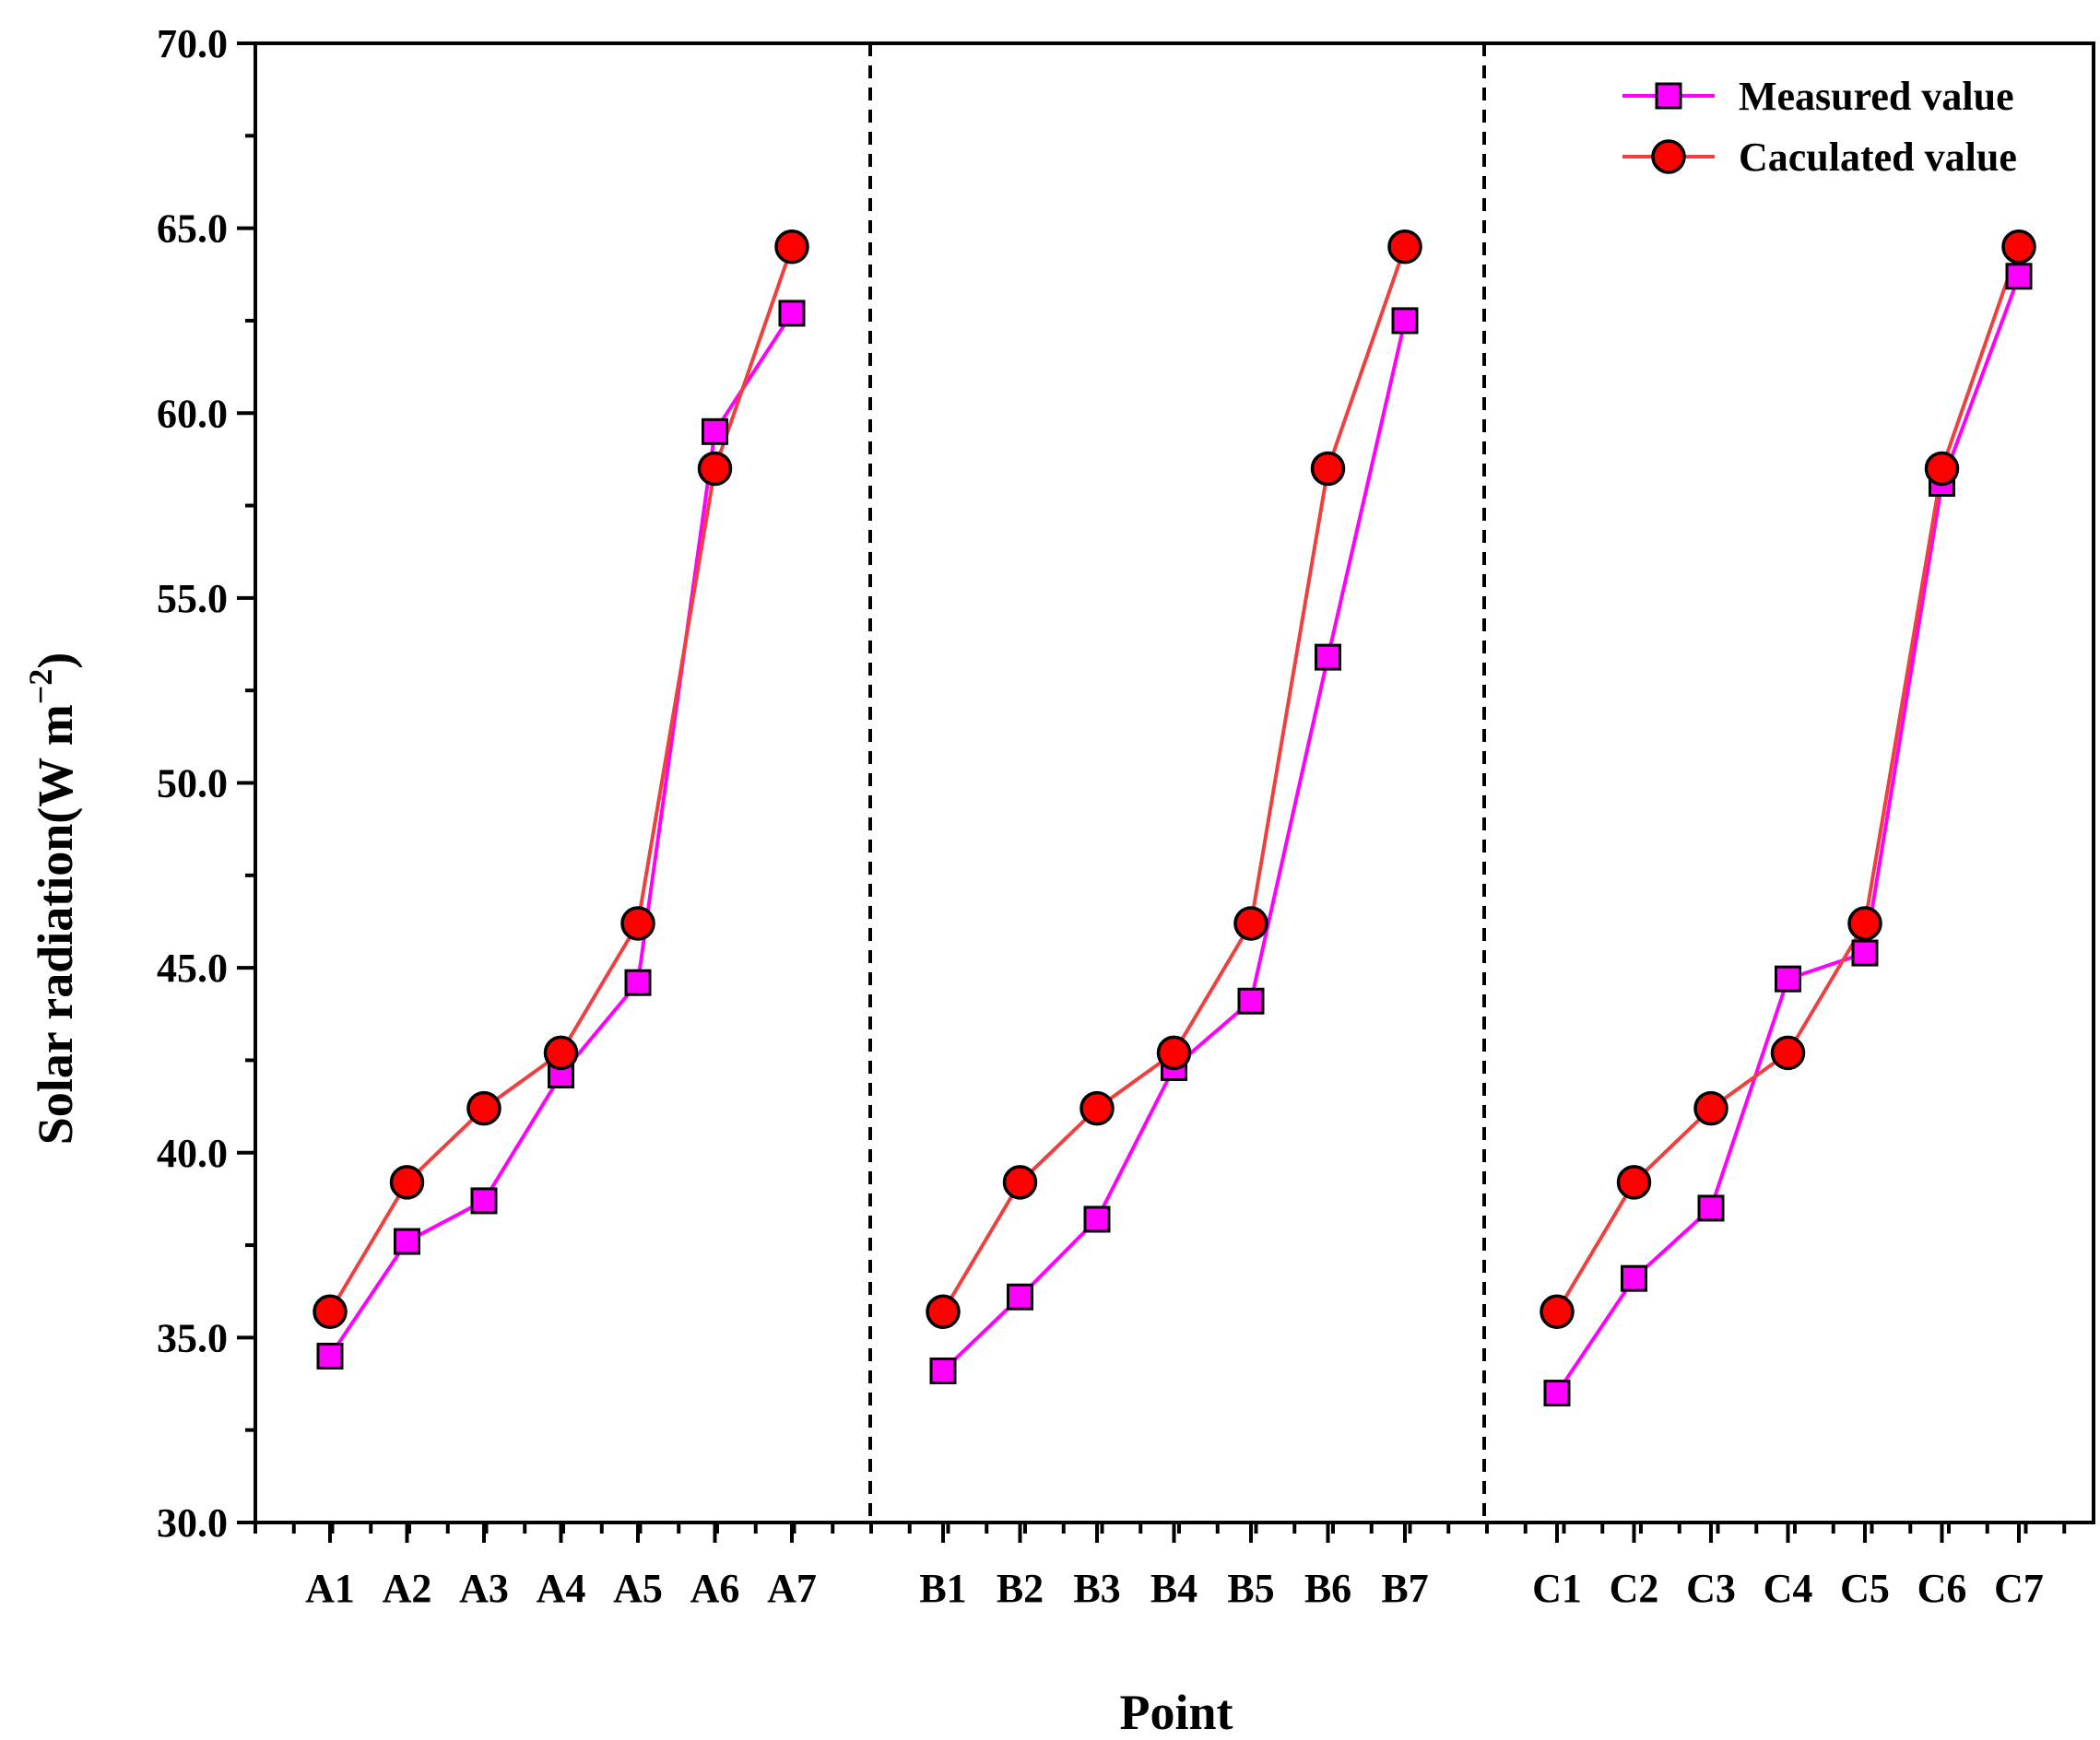 This screenshot has width=2100, height=1740. What do you see at coordinates (1669, 96) in the screenshot?
I see `legend-square-marker` at bounding box center [1669, 96].